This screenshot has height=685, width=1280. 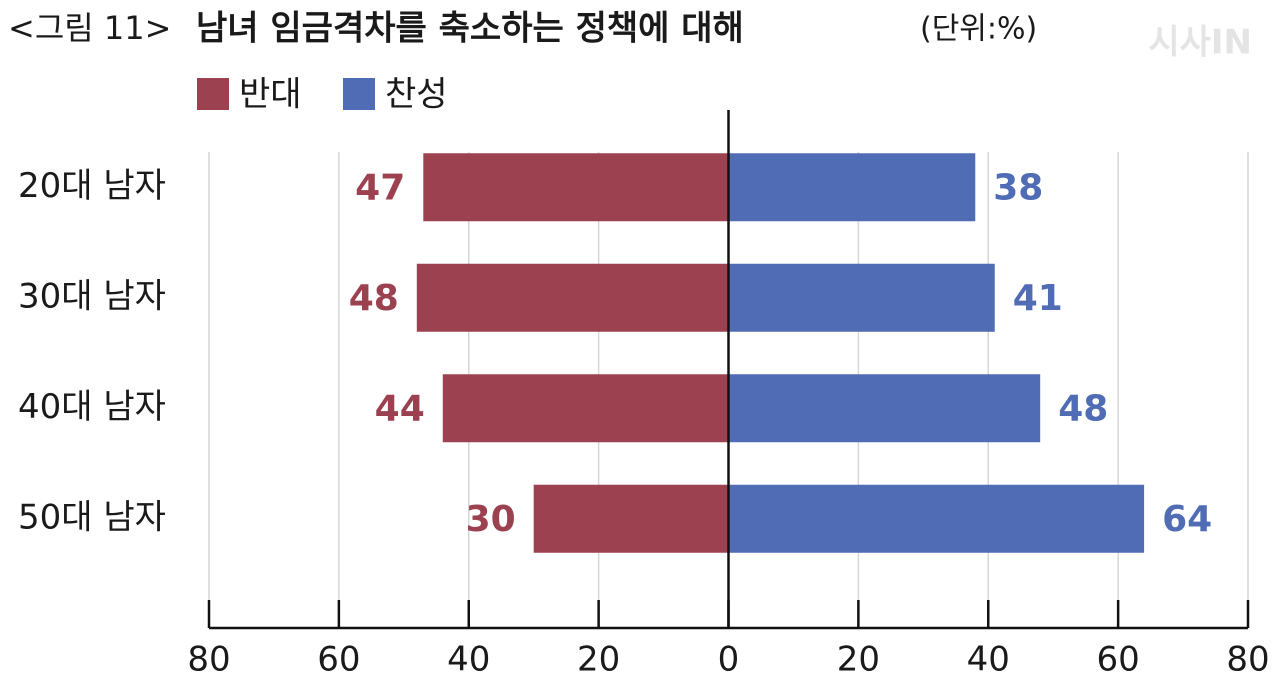 I want to click on category-label: 20대 남자, so click(x=92, y=186).